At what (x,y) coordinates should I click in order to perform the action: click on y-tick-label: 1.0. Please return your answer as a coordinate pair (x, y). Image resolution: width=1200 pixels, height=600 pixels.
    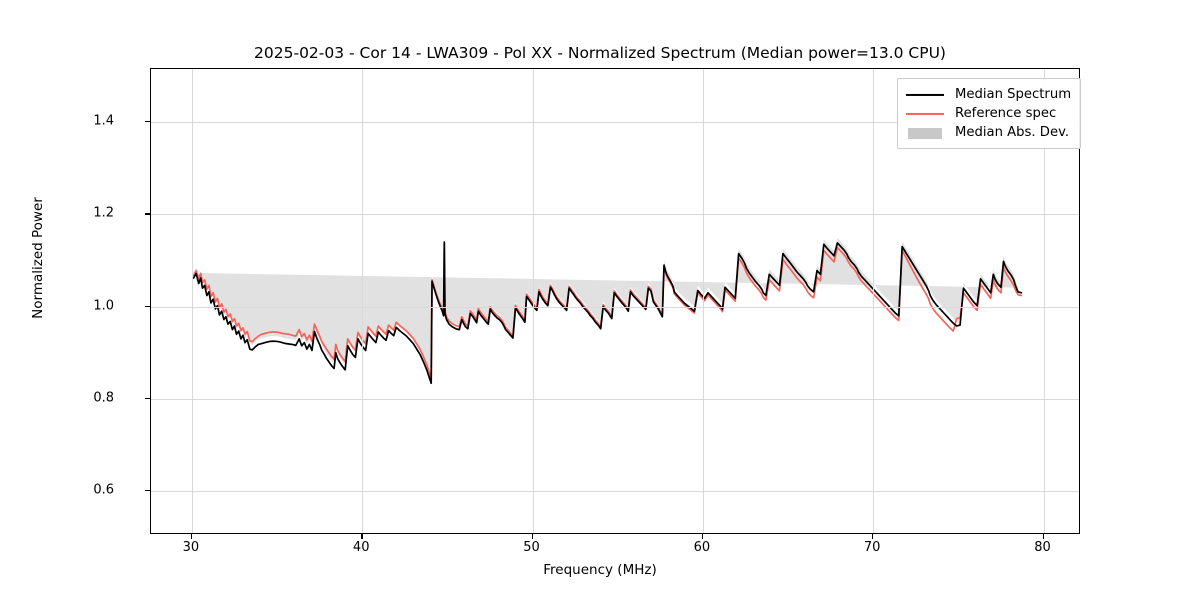
    Looking at the image, I should click on (103, 306).